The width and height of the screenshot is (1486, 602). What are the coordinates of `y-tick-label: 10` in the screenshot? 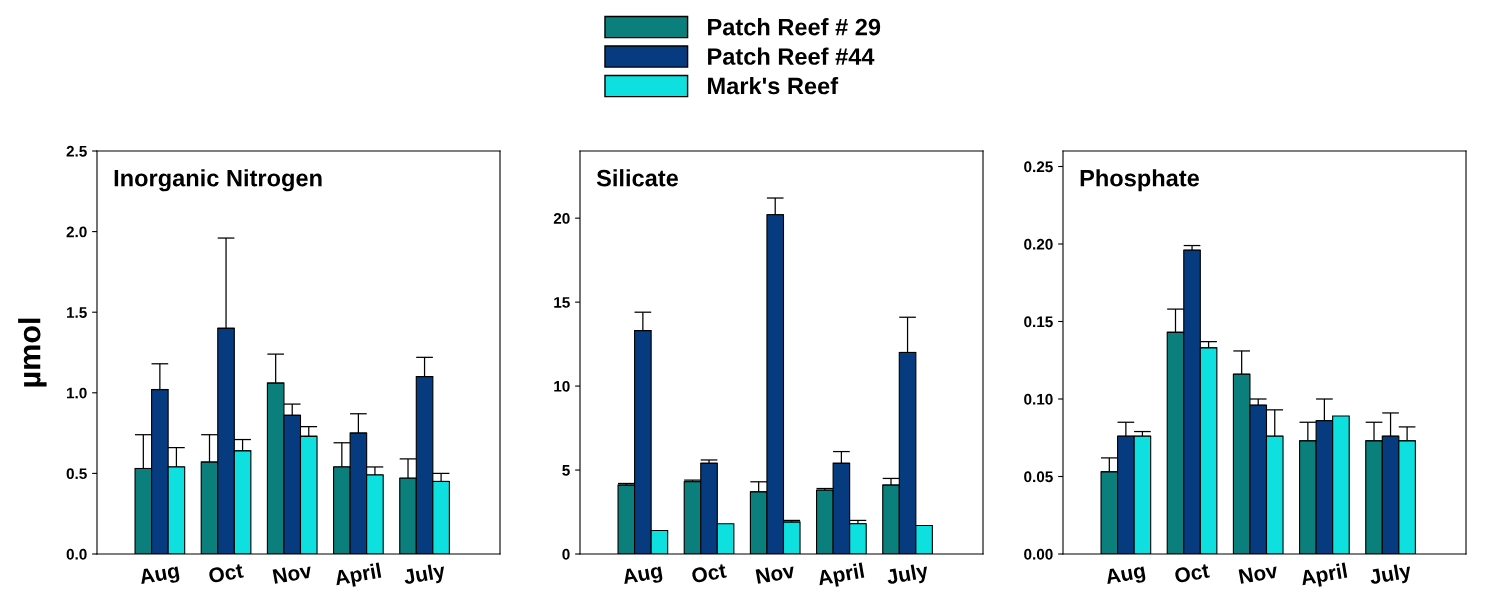 It's located at (562, 386).